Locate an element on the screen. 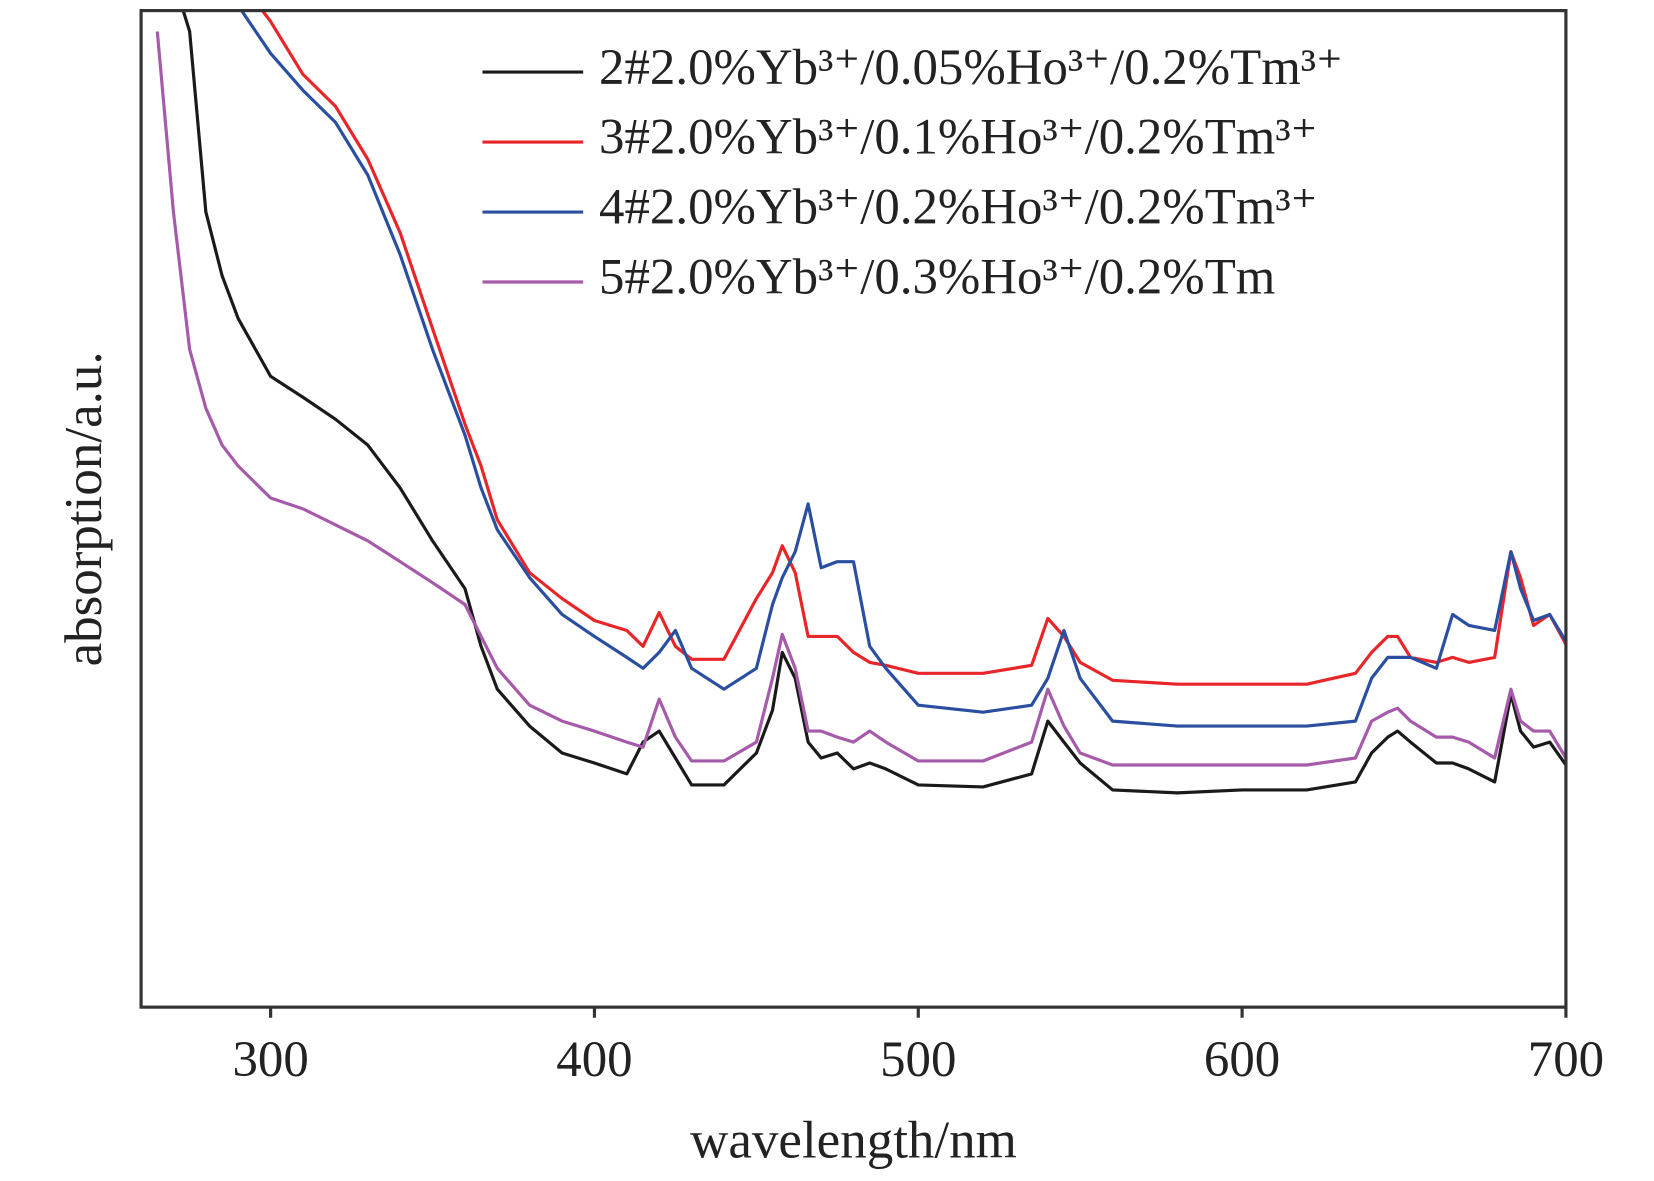 This screenshot has width=1654, height=1181. x-tick-label: 600 is located at coordinates (1242, 1060).